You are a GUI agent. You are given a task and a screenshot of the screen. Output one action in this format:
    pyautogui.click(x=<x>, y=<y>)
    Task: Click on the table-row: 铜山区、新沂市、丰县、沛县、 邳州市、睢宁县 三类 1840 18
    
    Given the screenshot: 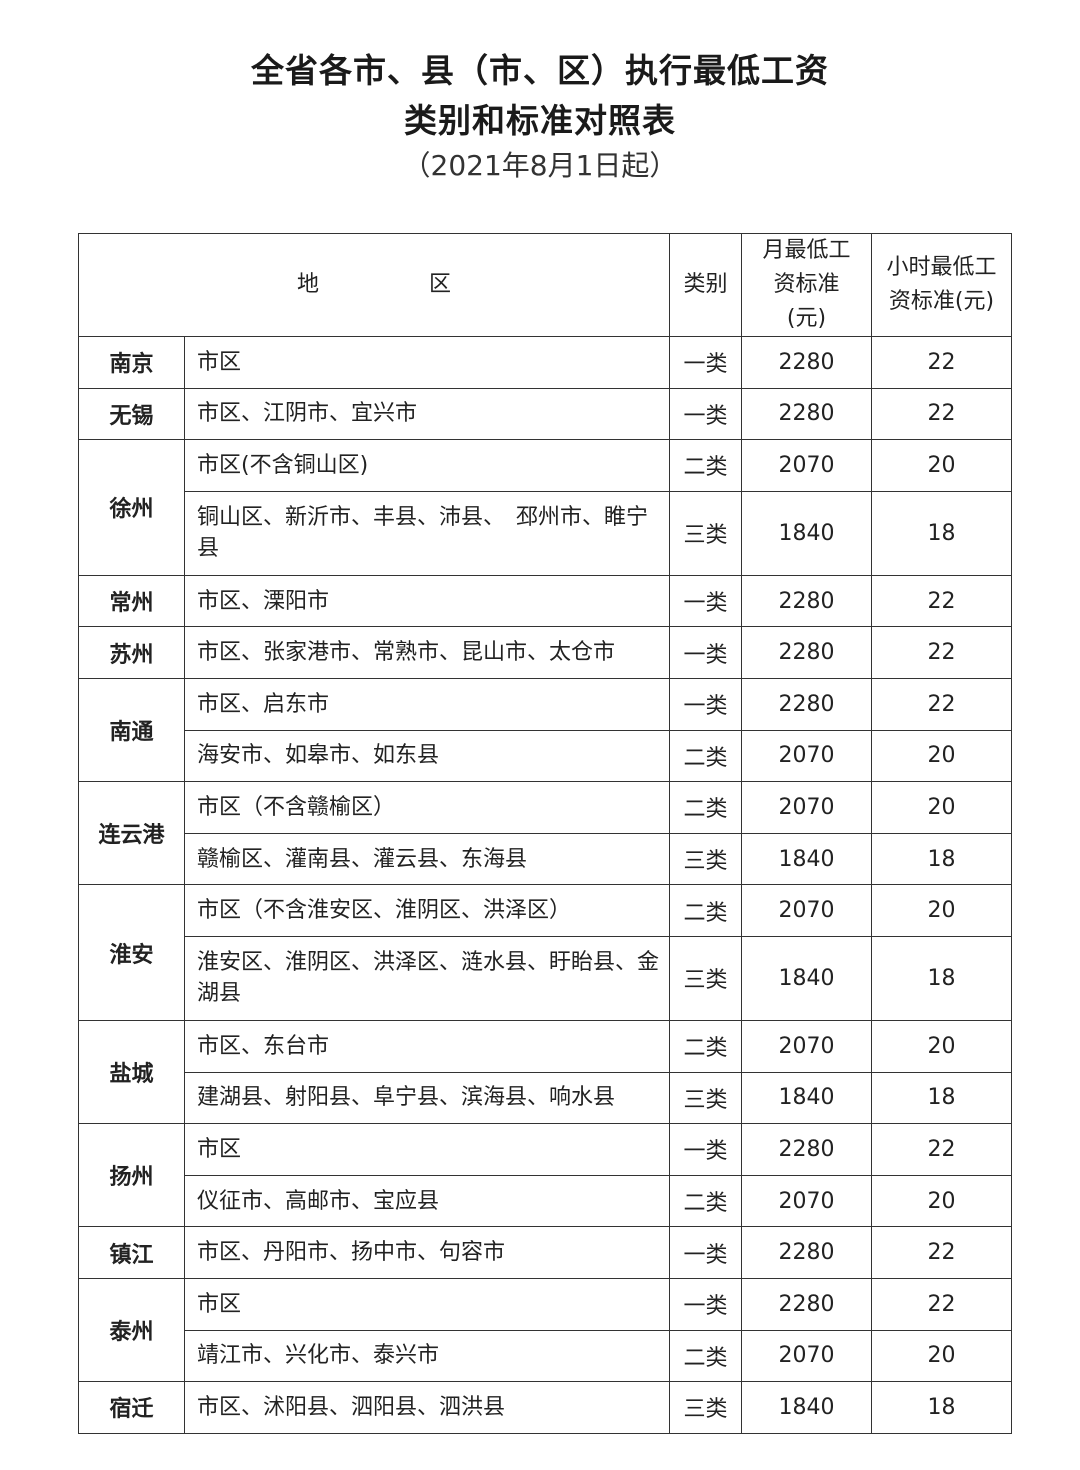 What is the action you would take?
    pyautogui.click(x=546, y=533)
    